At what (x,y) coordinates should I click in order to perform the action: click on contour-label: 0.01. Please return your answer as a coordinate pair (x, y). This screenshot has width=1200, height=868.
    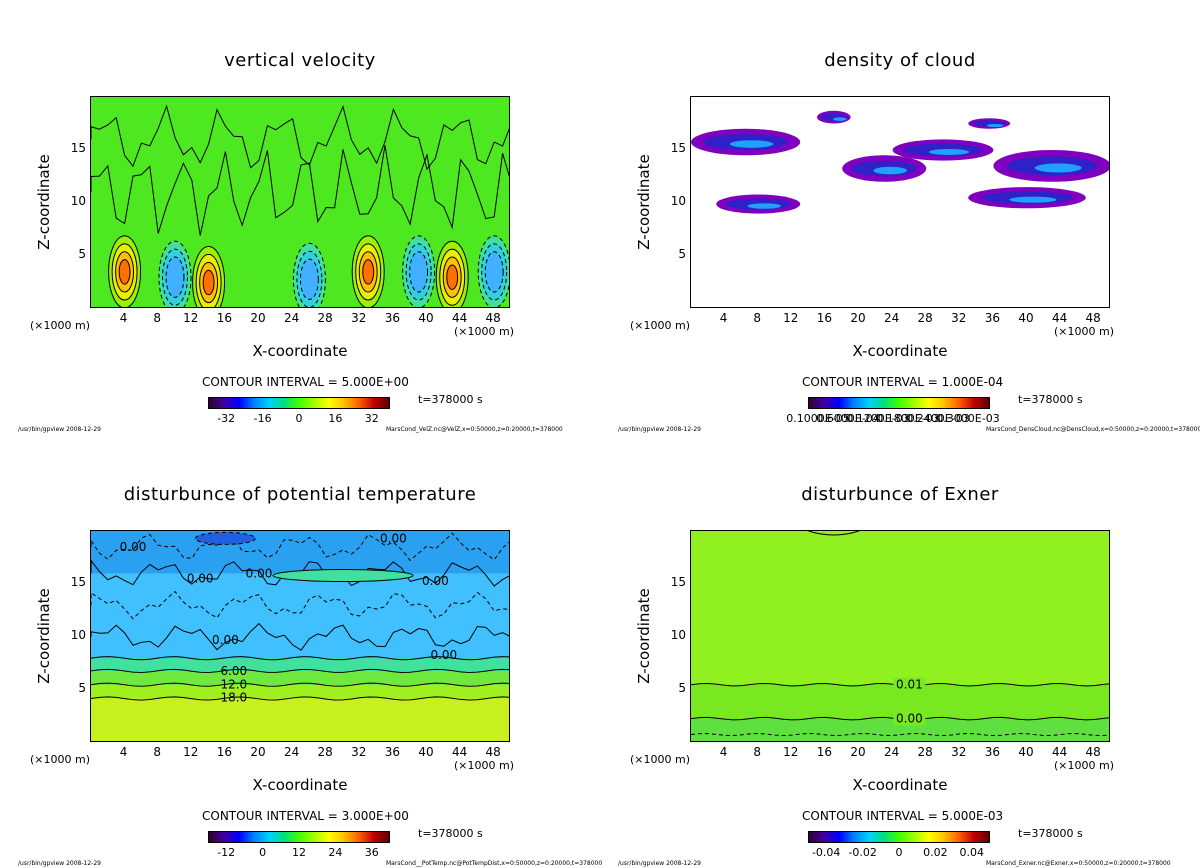
    Looking at the image, I should click on (909, 685).